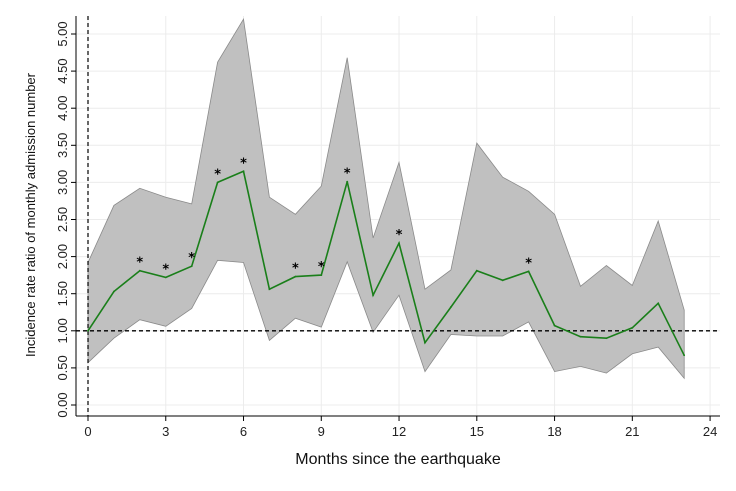 This screenshot has height=491, width=736. I want to click on x-tick-label-0: 0, so click(87, 431).